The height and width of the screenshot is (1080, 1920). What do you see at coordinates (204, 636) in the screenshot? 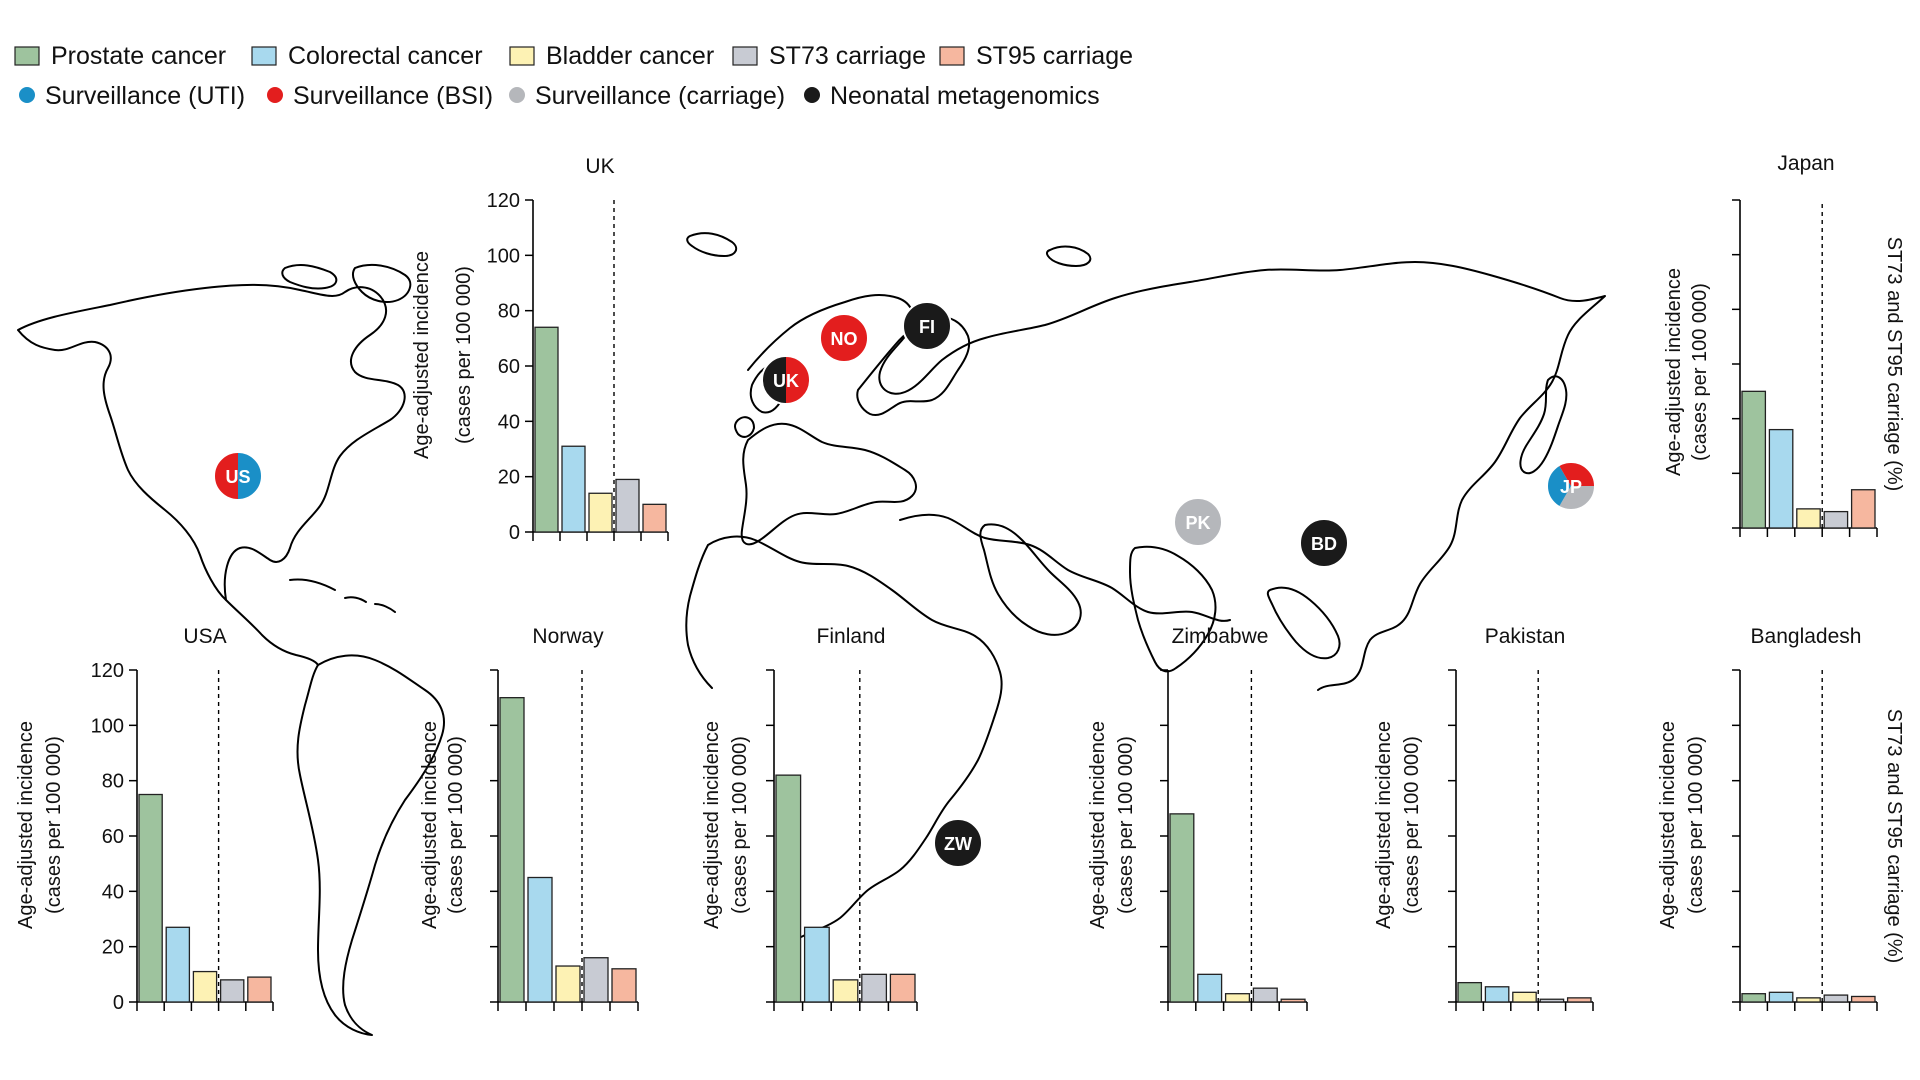
I see `chart-title: USA` at bounding box center [204, 636].